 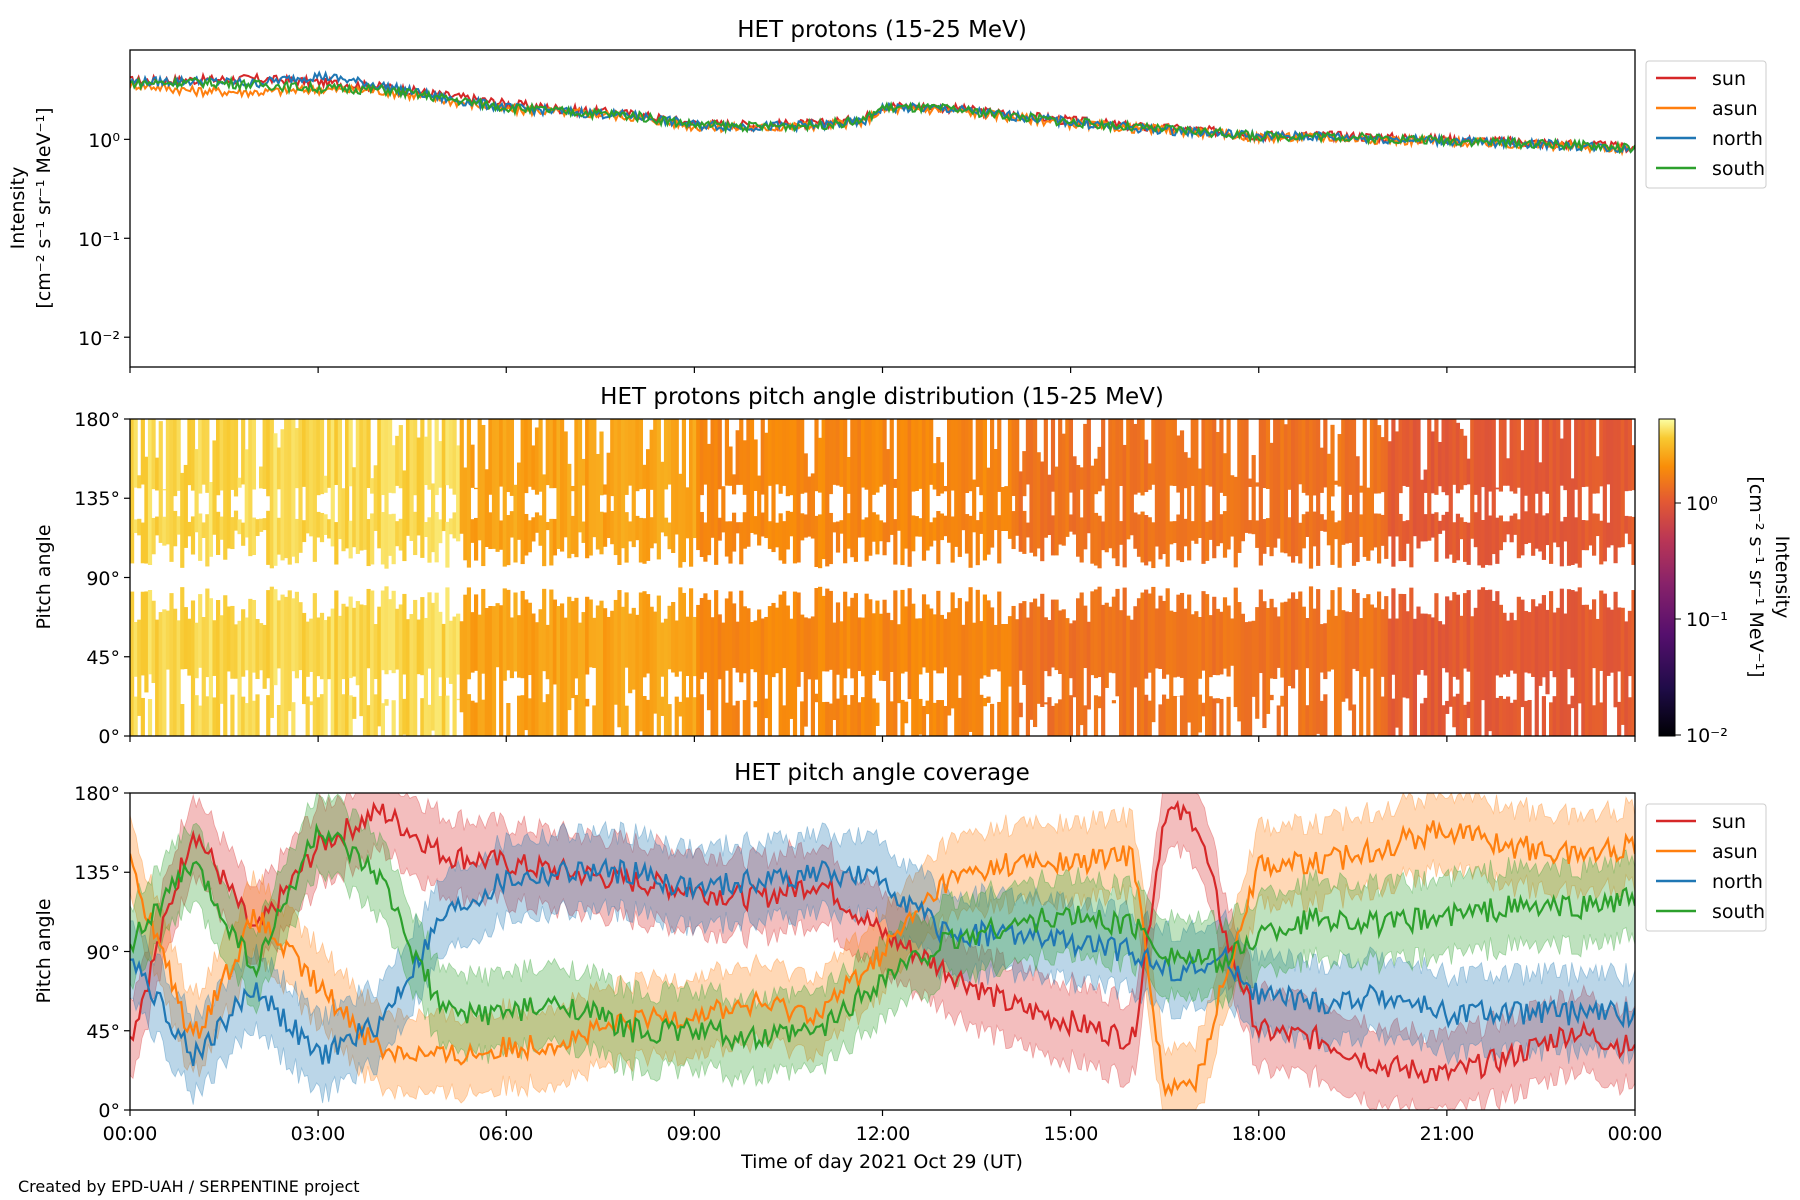 What do you see at coordinates (882, 773) in the screenshot?
I see `panel3-title: HET pitch angle coverage` at bounding box center [882, 773].